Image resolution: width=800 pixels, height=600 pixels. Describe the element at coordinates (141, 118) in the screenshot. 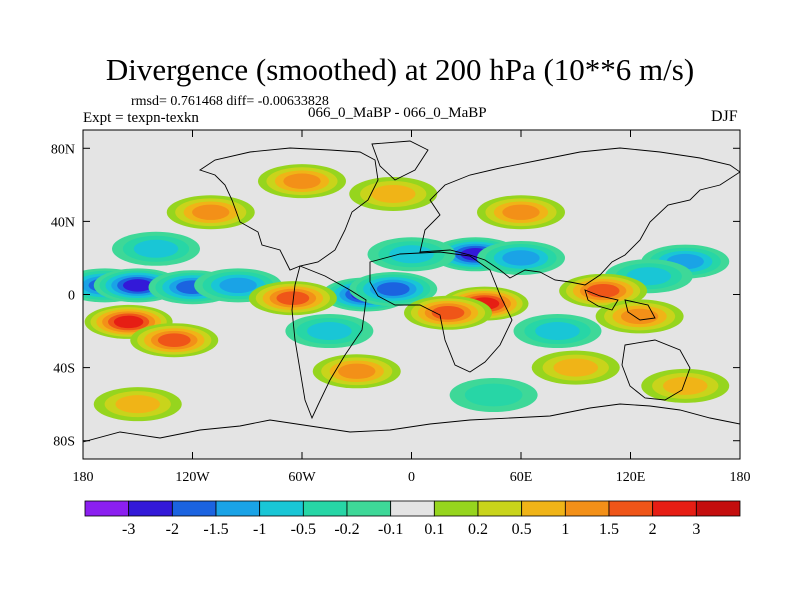

I see `experiment-label: Expt = texpn-texkn` at that location.